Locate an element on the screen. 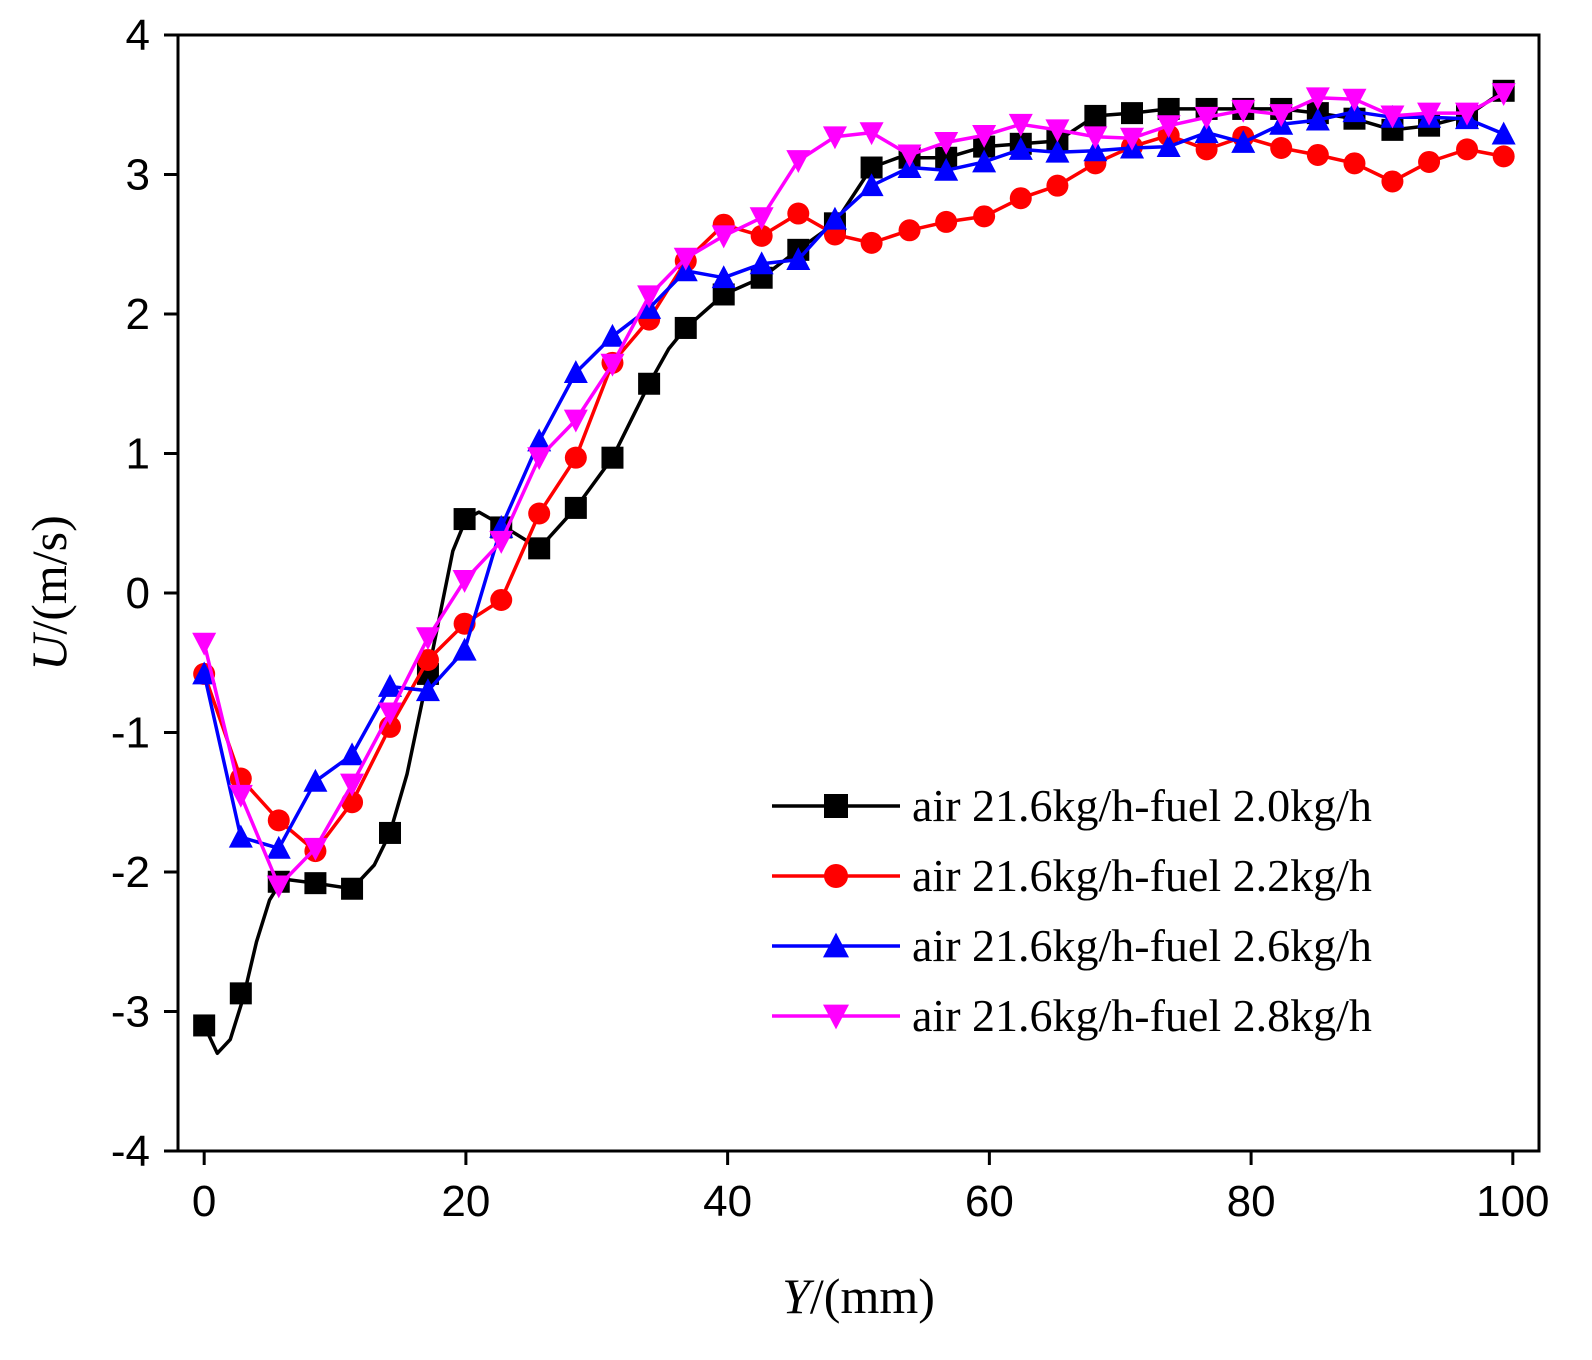 The image size is (1592, 1360). y-axis-title: U/(m/s) is located at coordinates (49, 593).